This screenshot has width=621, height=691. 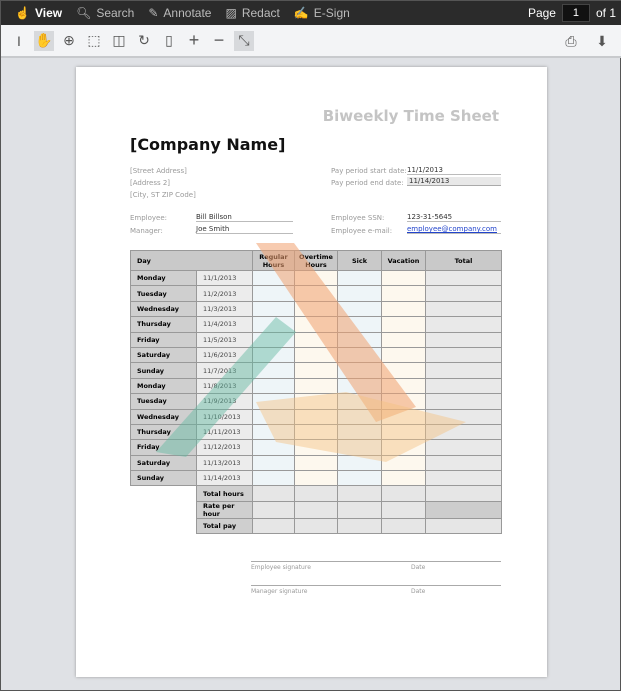 I want to click on esign-tab: ✍ E-Sign, so click(x=321, y=13).